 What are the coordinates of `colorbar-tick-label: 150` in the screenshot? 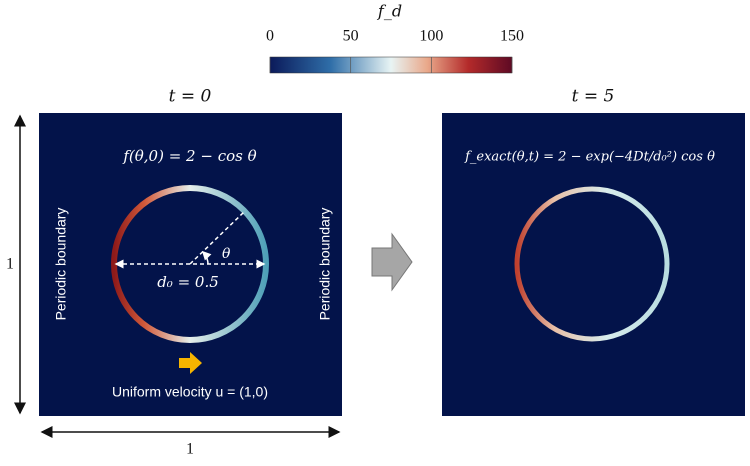 It's located at (512, 36).